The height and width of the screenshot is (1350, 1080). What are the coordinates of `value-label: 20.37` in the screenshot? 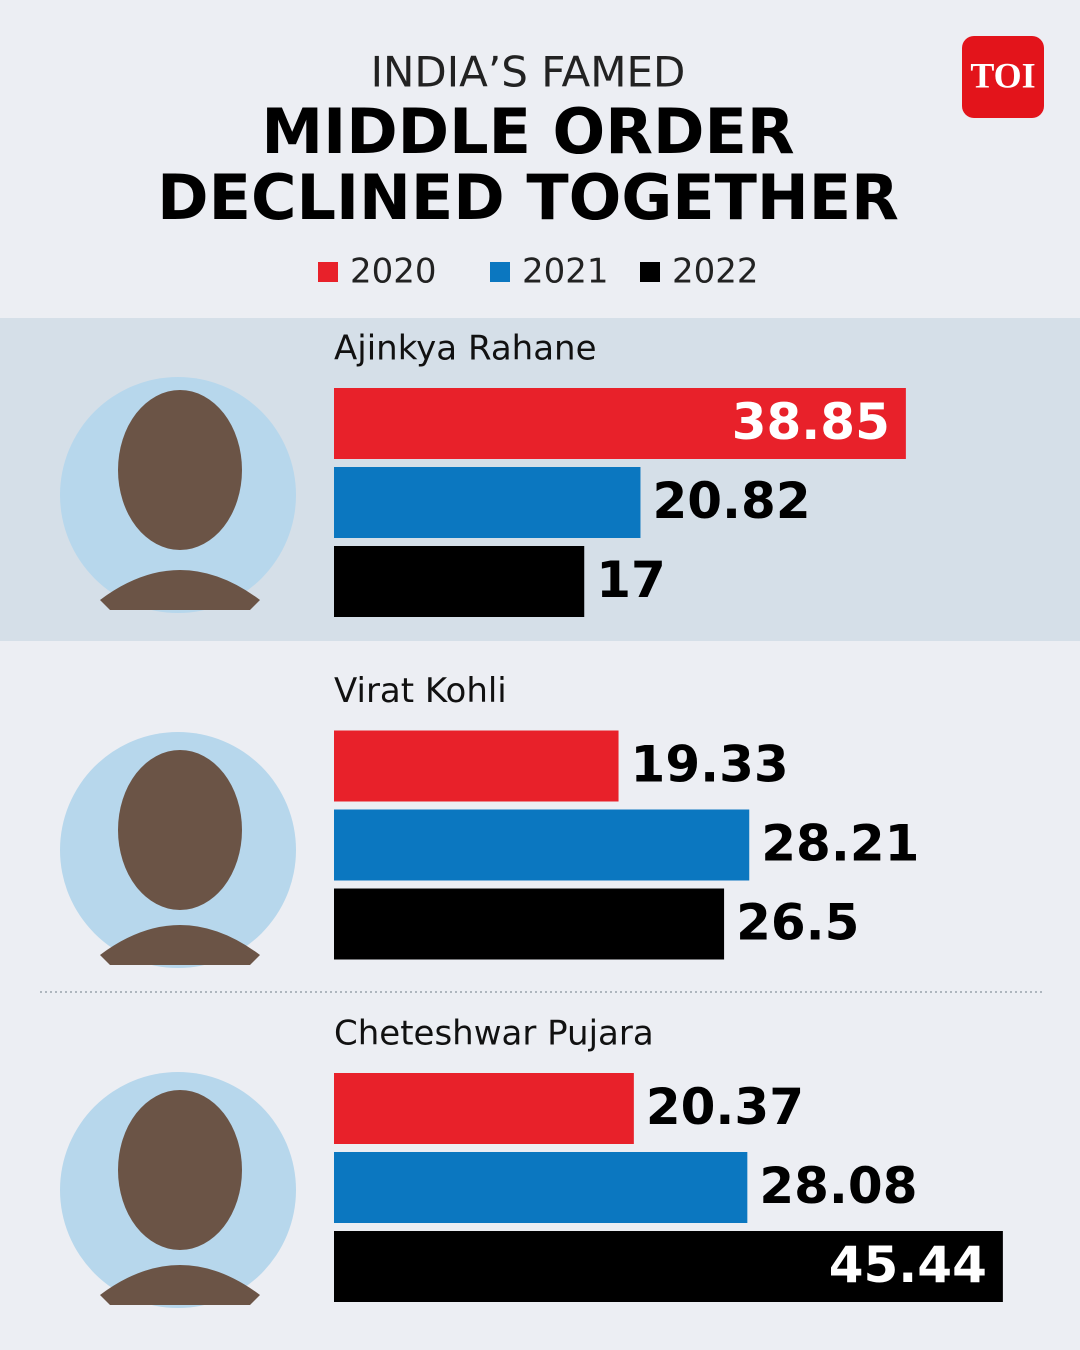 It's located at (725, 1107).